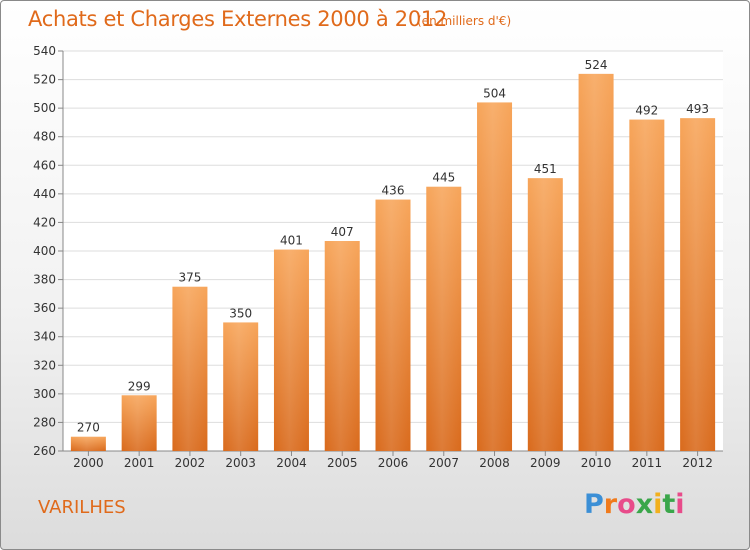 The image size is (750, 550). Describe the element at coordinates (44, 337) in the screenshot. I see `y-tick-label: 340` at that location.